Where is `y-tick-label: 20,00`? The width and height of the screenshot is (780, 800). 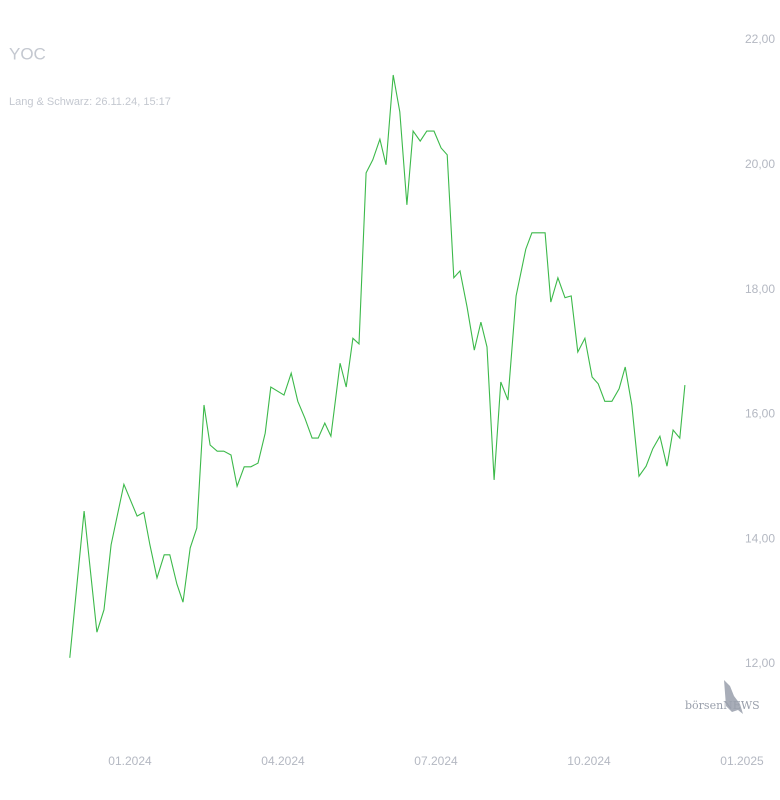 y-tick-label: 20,00 is located at coordinates (760, 164).